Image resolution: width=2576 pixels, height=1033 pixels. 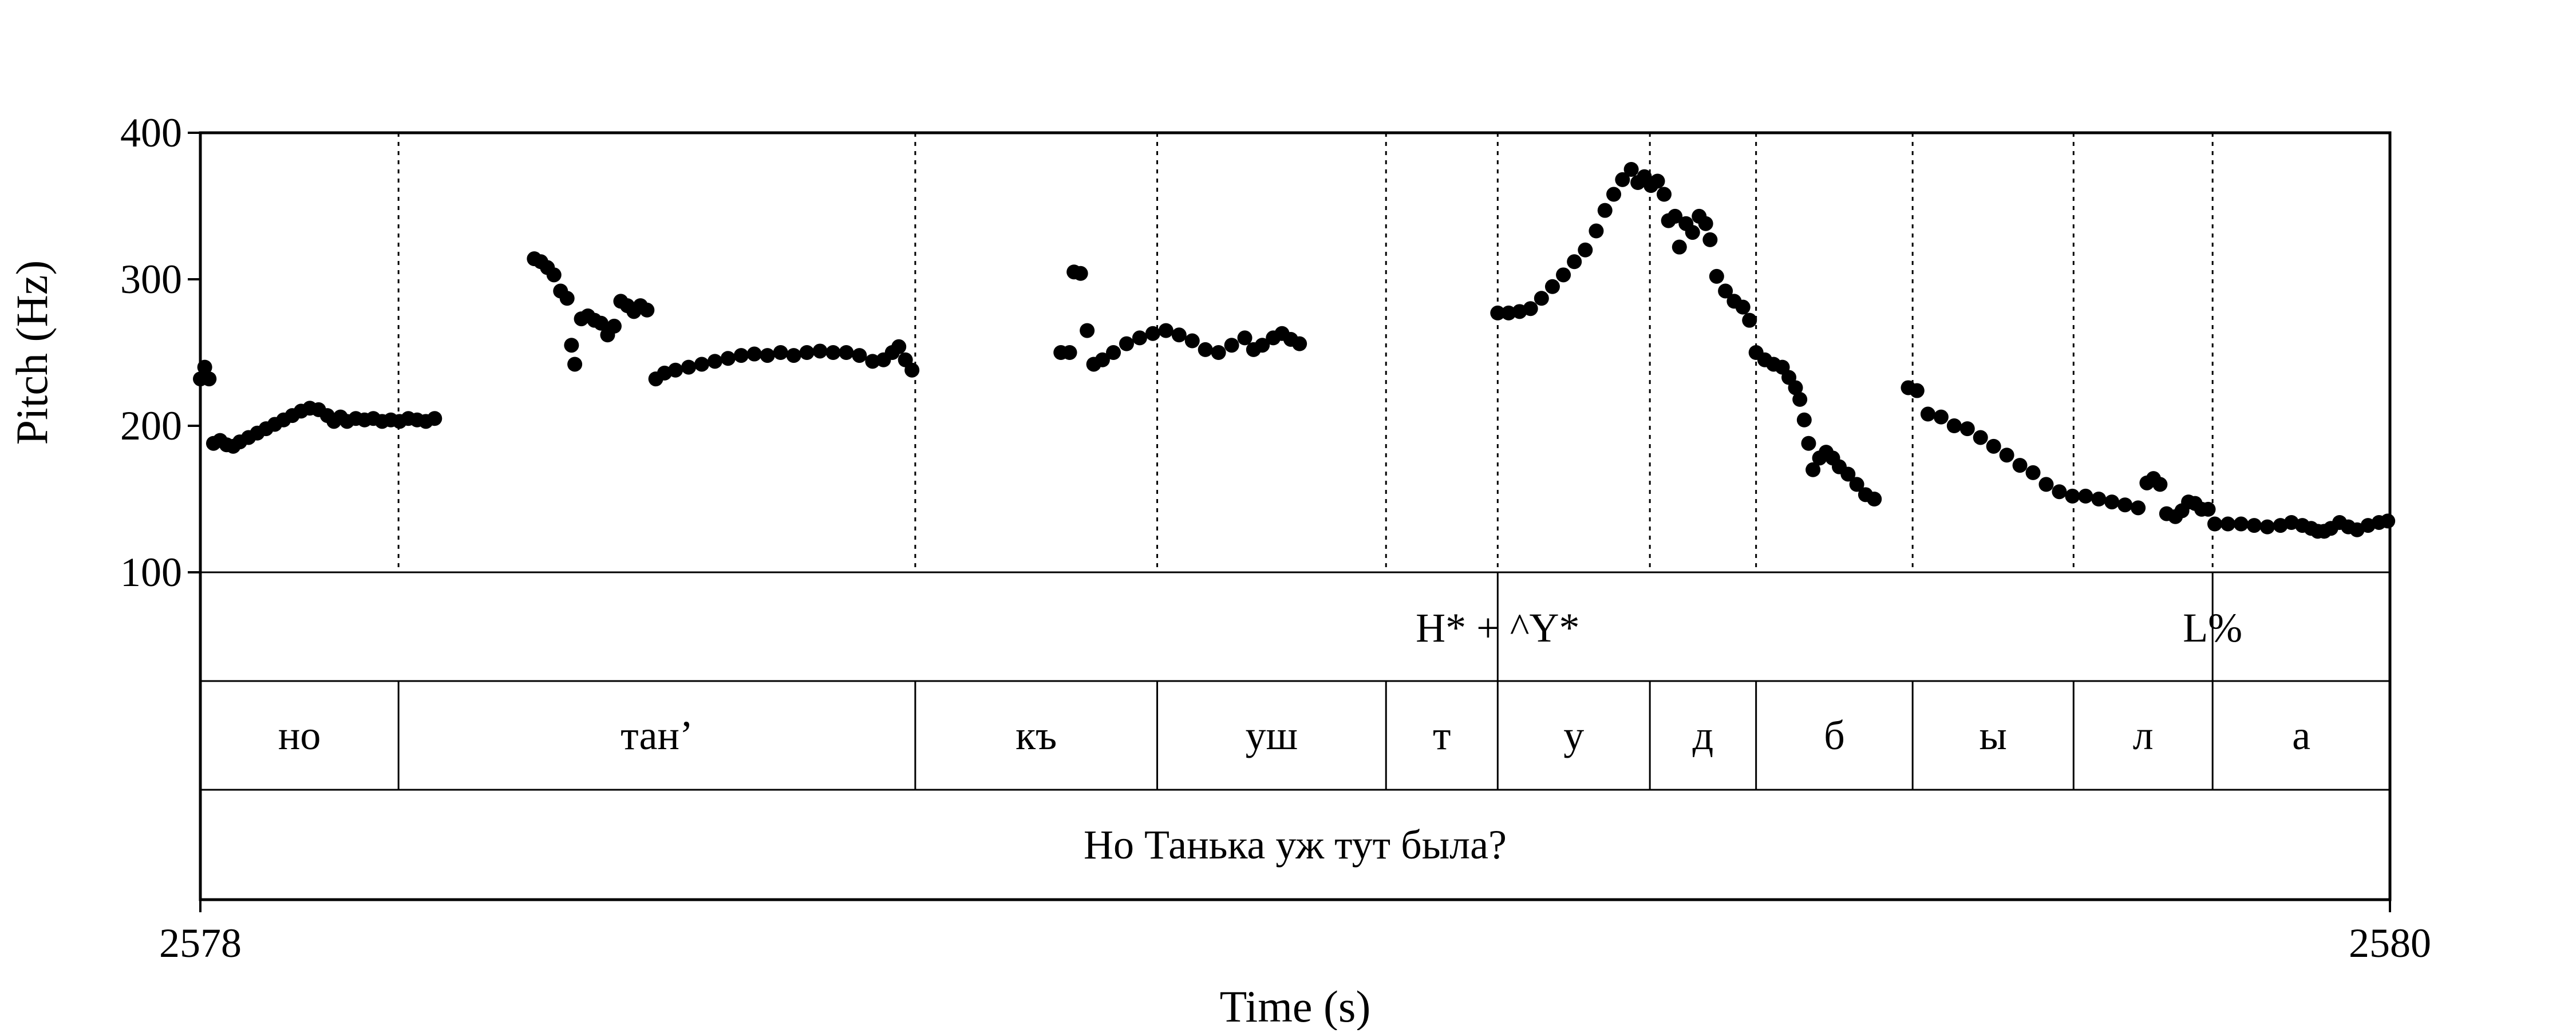 What do you see at coordinates (151, 572) in the screenshot?
I see `y-tick-label: 100` at bounding box center [151, 572].